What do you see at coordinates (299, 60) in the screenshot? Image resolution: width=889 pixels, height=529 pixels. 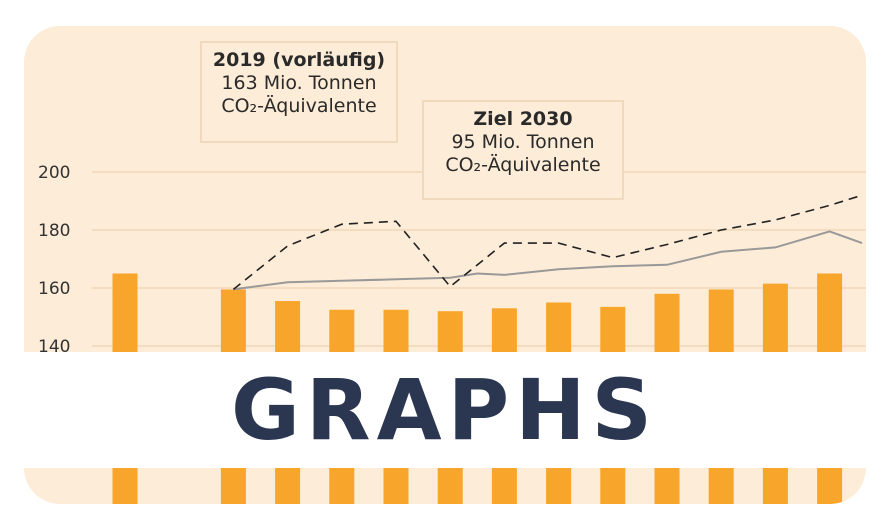 I see `annotation-2019-title: 2019 (vorläufig)` at bounding box center [299, 60].